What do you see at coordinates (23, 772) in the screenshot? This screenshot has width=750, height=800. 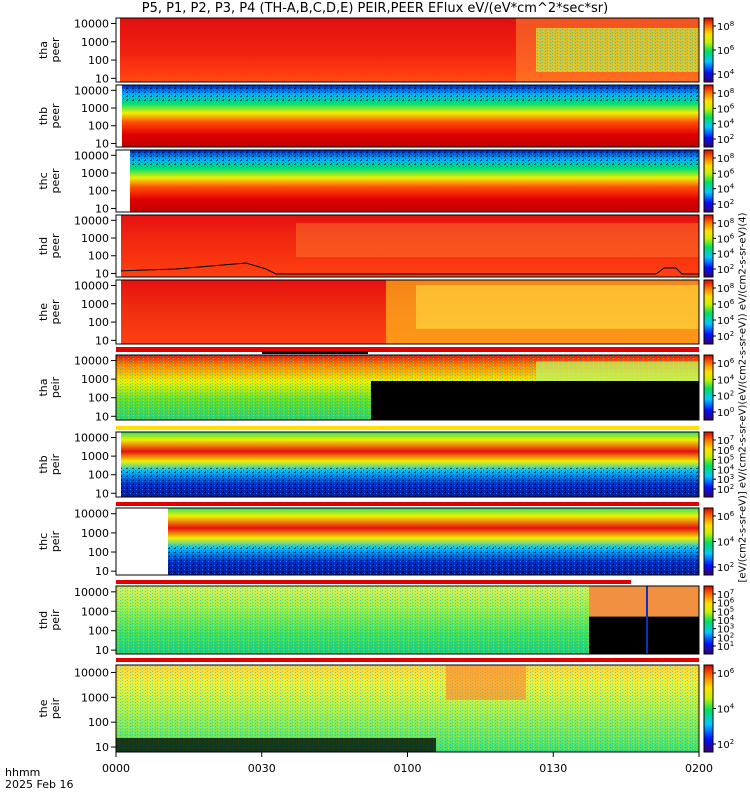 I see `time-format-label: hhmm` at bounding box center [23, 772].